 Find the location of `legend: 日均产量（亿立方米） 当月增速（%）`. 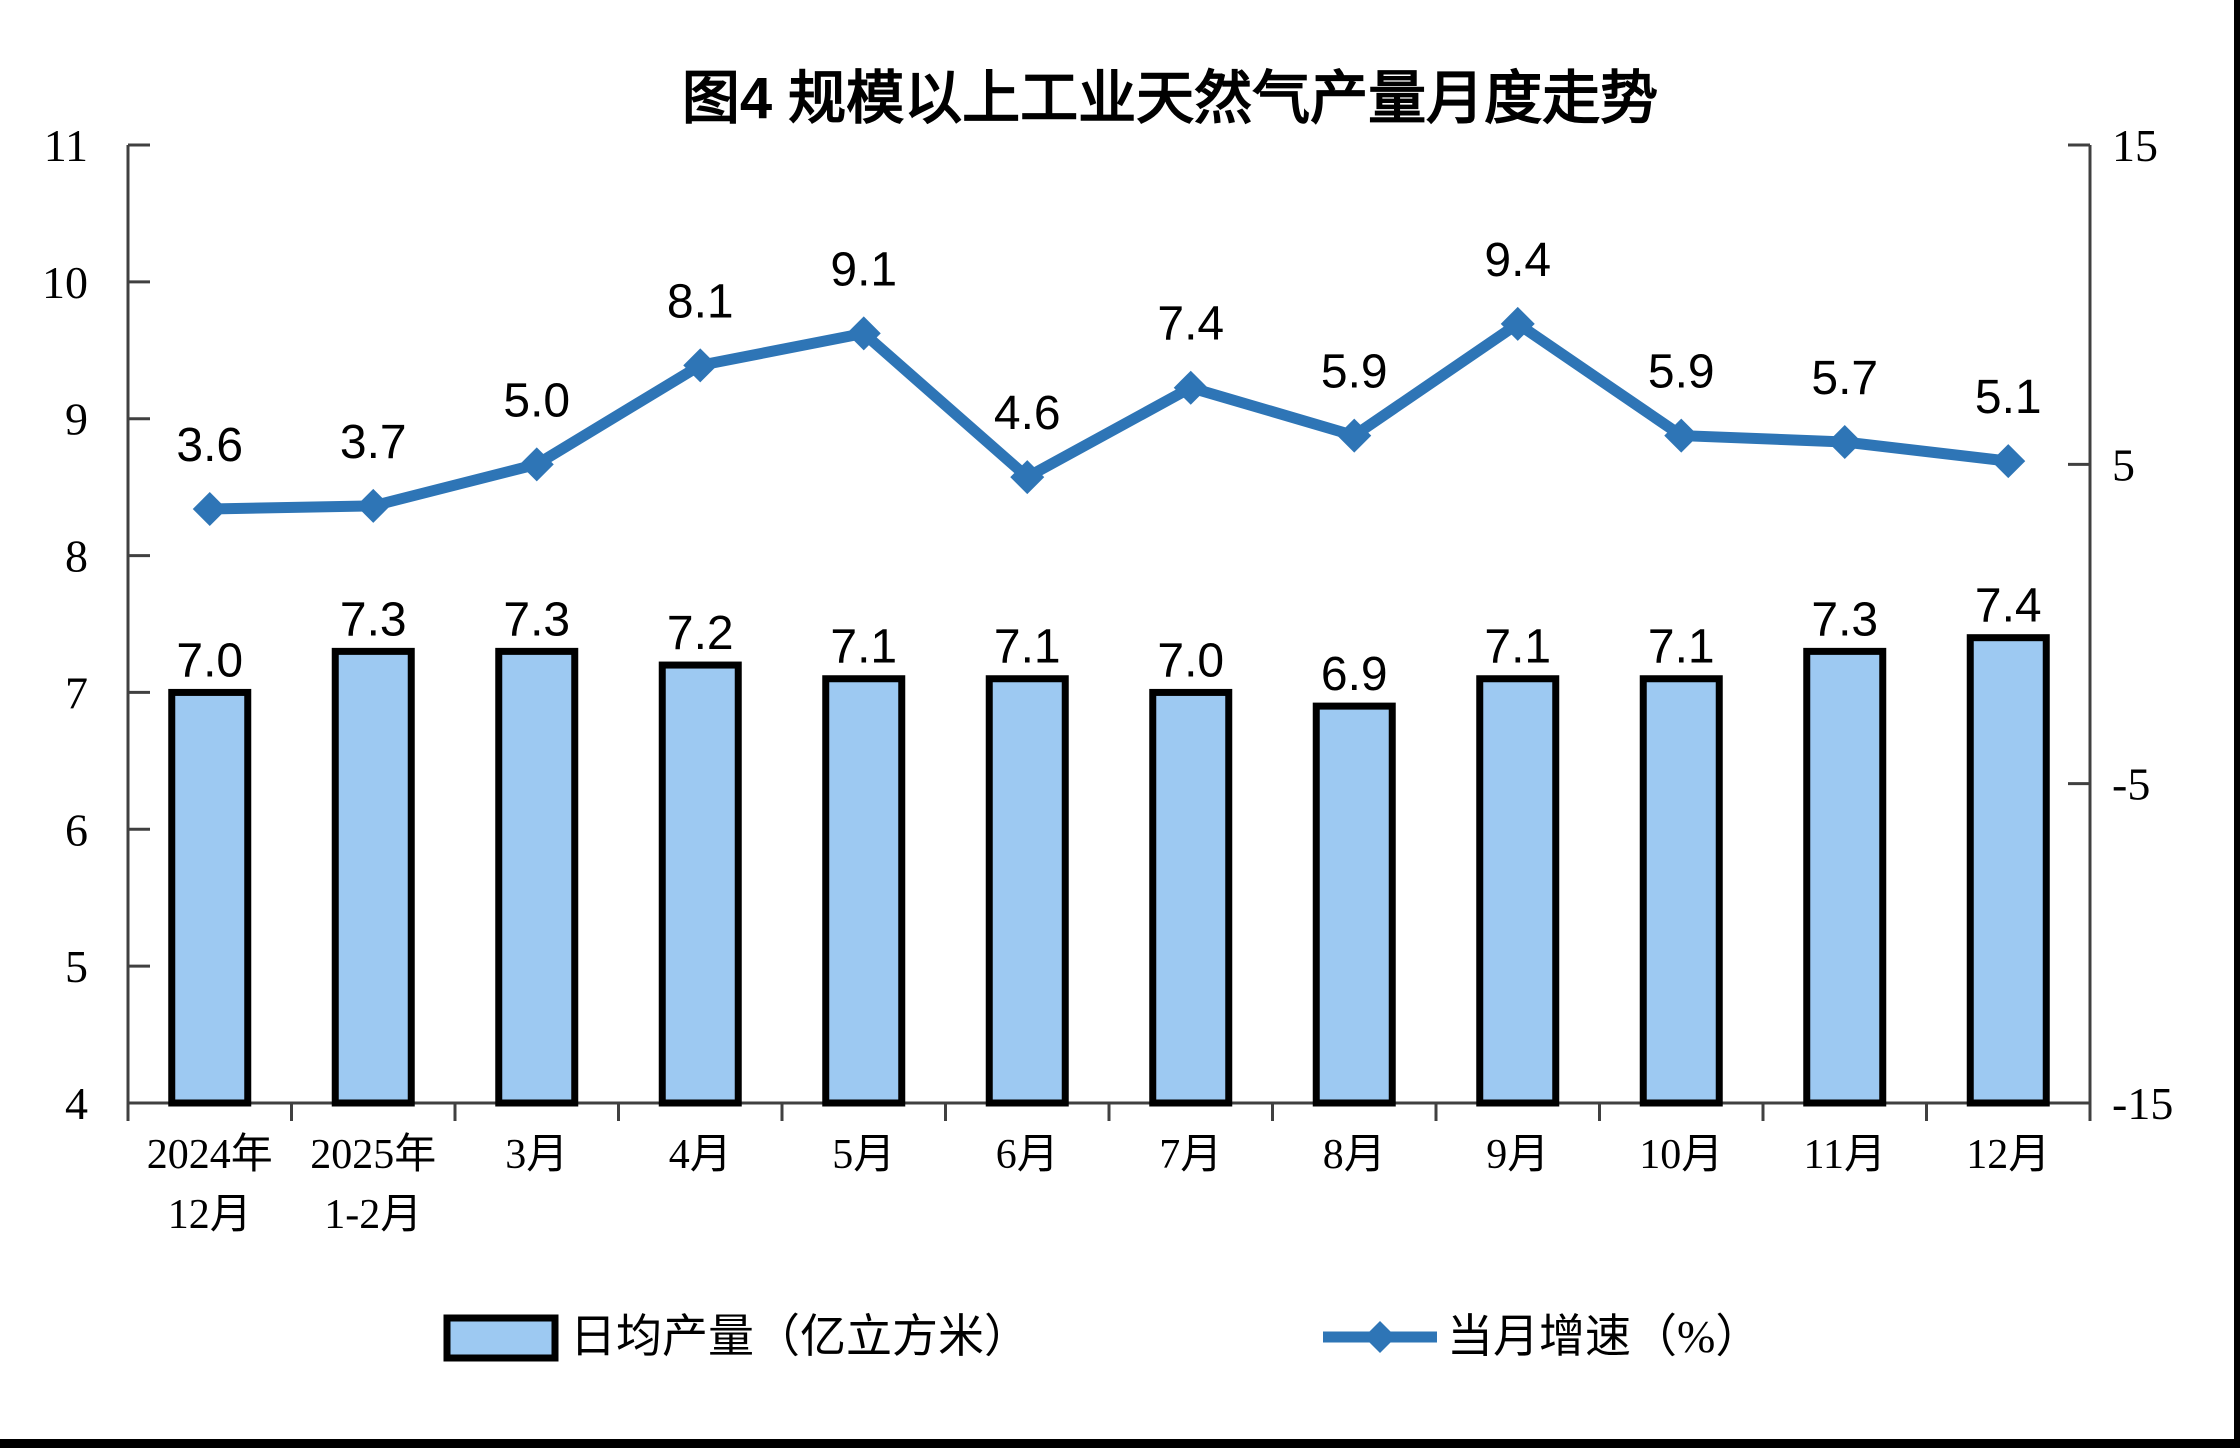

legend: 日均产量（亿立方米） 当月增速（%） is located at coordinates (1102, 1336).